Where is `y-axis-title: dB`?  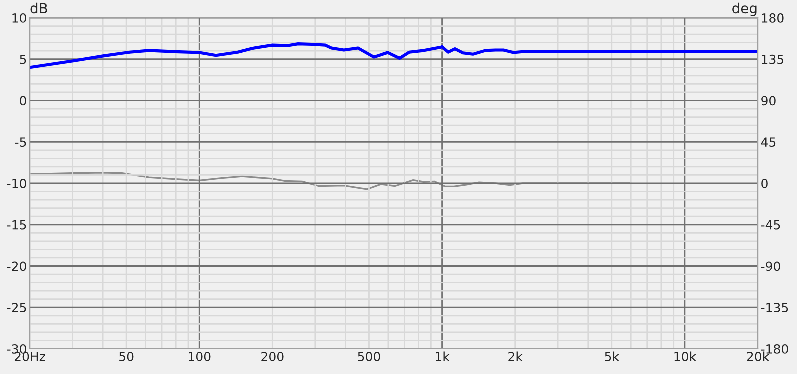 y-axis-title: dB is located at coordinates (39, 8).